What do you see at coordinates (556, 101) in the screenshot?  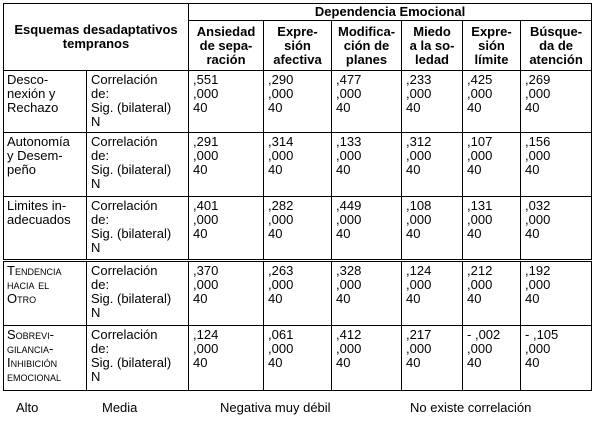 I see `value-cell: ,269,000 40` at bounding box center [556, 101].